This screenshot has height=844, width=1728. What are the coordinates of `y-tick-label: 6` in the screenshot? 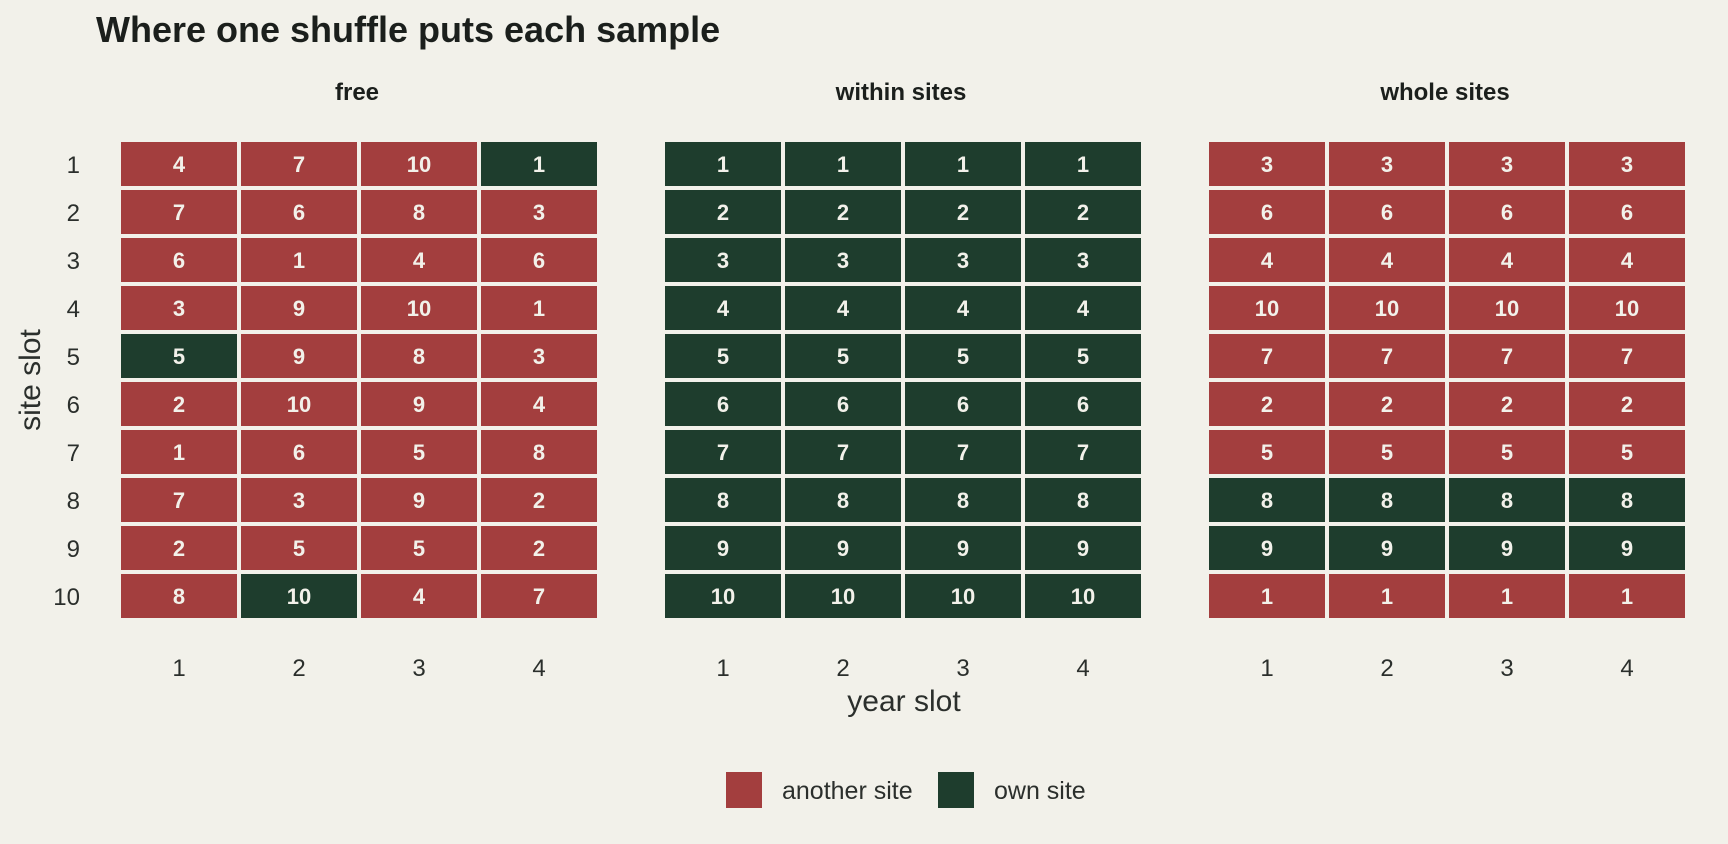 It's located at (73, 405).